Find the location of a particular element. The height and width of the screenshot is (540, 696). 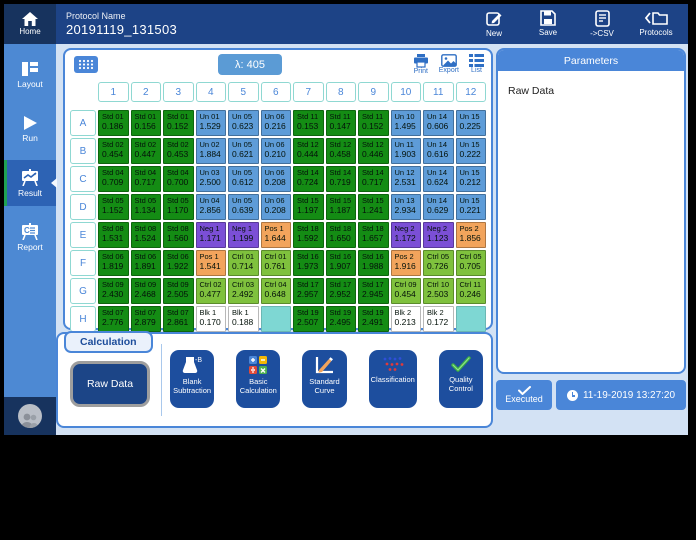

well-C9: Std 14 0.717 is located at coordinates (373, 179).